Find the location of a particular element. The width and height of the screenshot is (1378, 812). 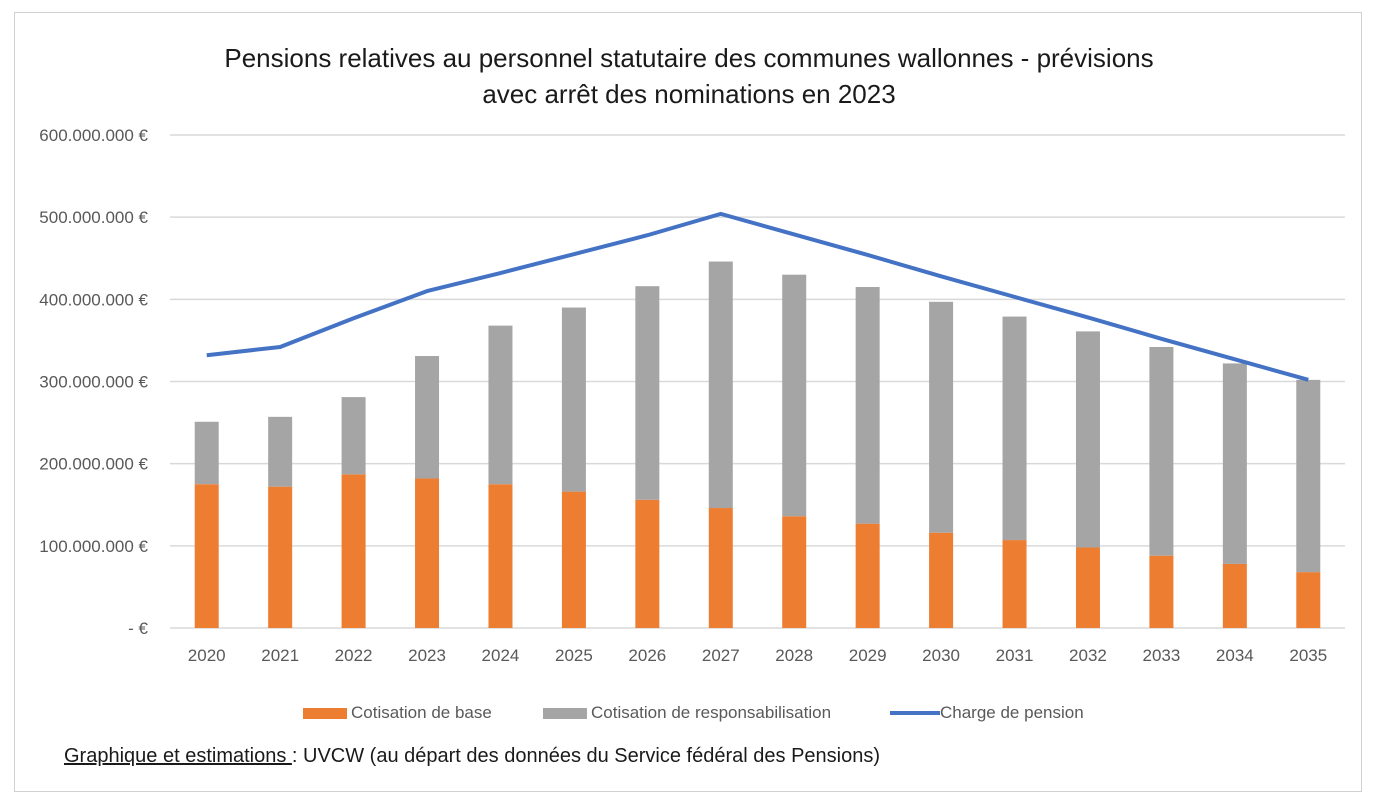

x-tick-label: 2027 is located at coordinates (721, 655).